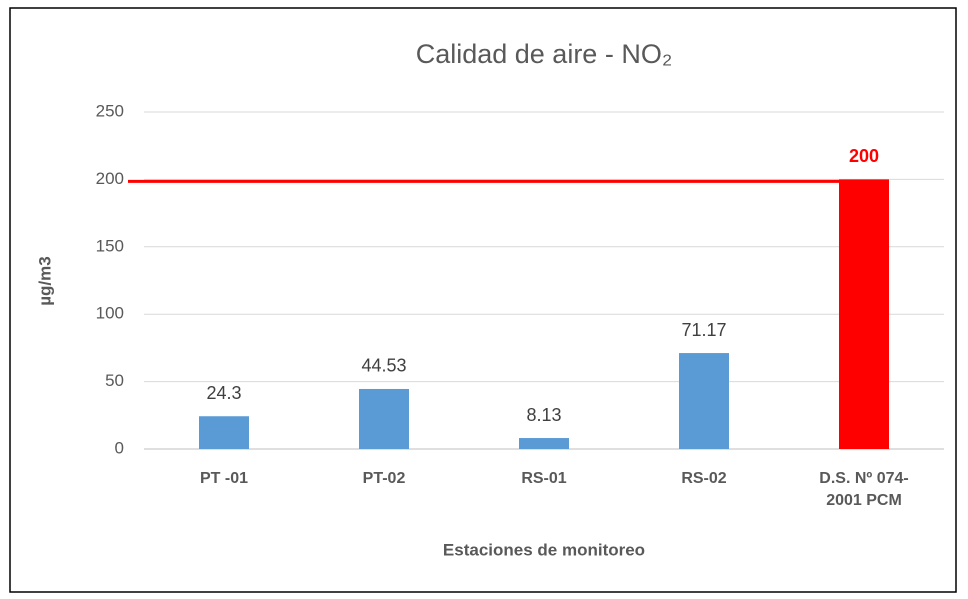 This screenshot has height=599, width=968. I want to click on value-label: 71.17, so click(703, 330).